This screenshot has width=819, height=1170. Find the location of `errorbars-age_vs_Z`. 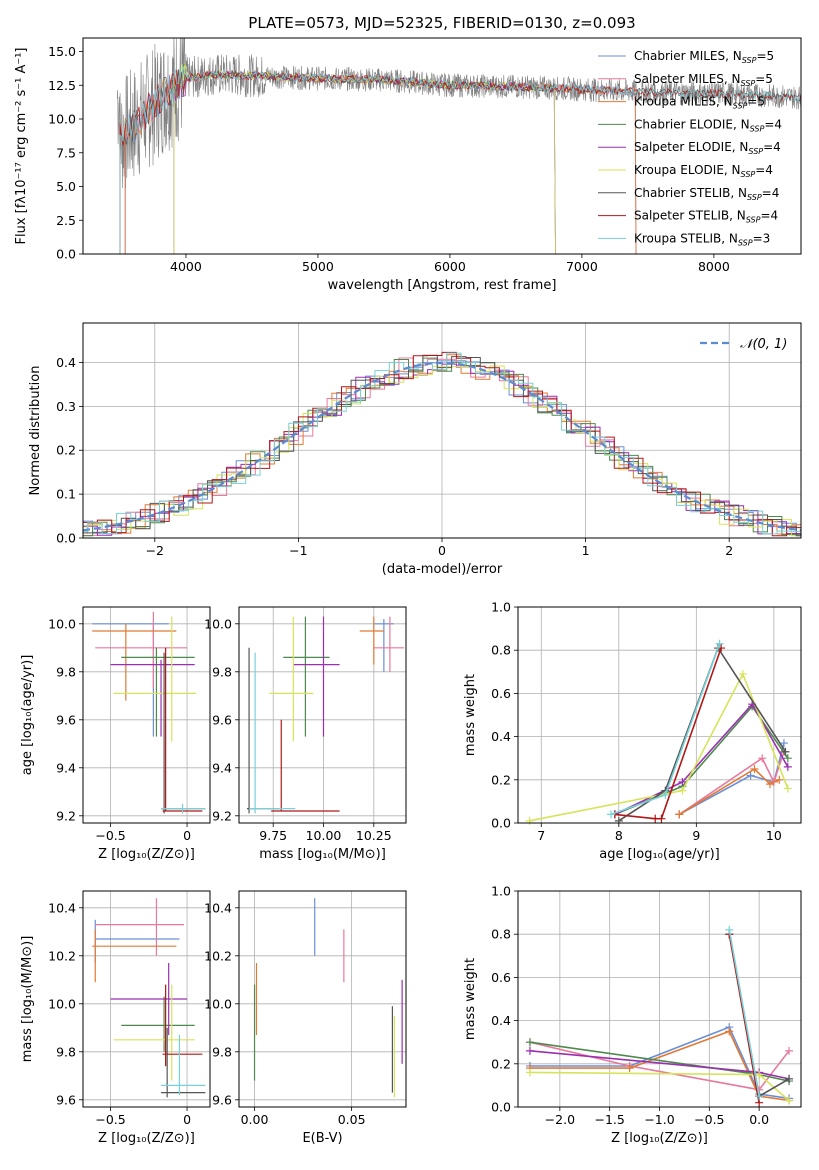

errorbars-age_vs_Z is located at coordinates (149, 712).